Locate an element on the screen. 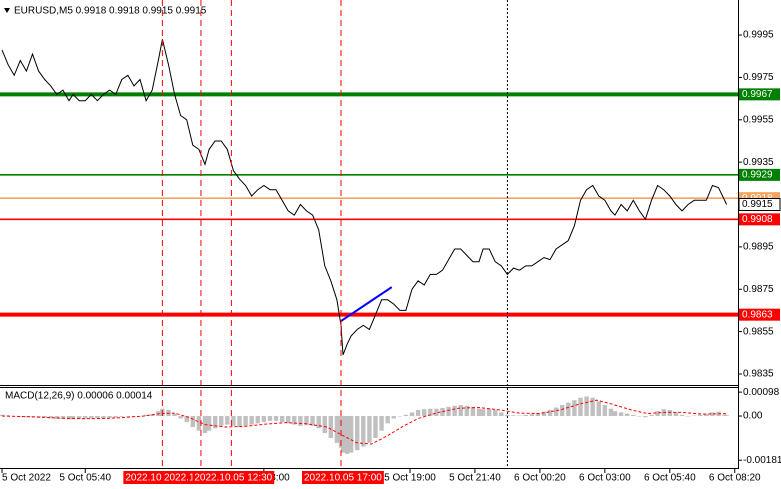 This screenshot has height=489, width=781. x-tick-label: 6 Oct 08:20 is located at coordinates (735, 478).